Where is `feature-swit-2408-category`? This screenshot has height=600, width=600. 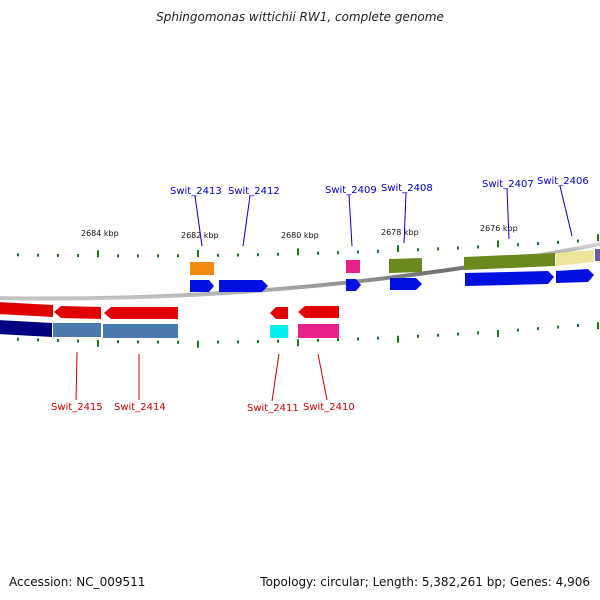
feature-swit-2408-category is located at coordinates (405, 265).